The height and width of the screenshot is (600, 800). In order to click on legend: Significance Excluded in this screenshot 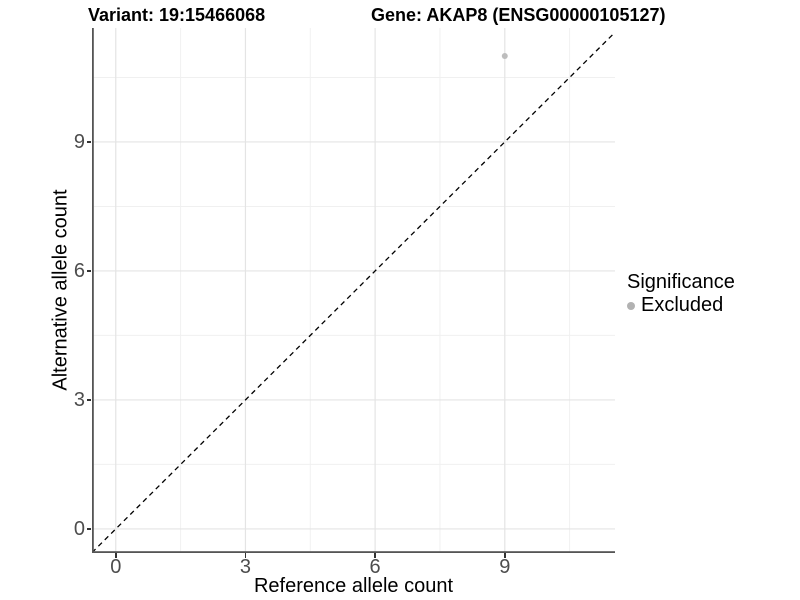, I will do `click(681, 294)`.